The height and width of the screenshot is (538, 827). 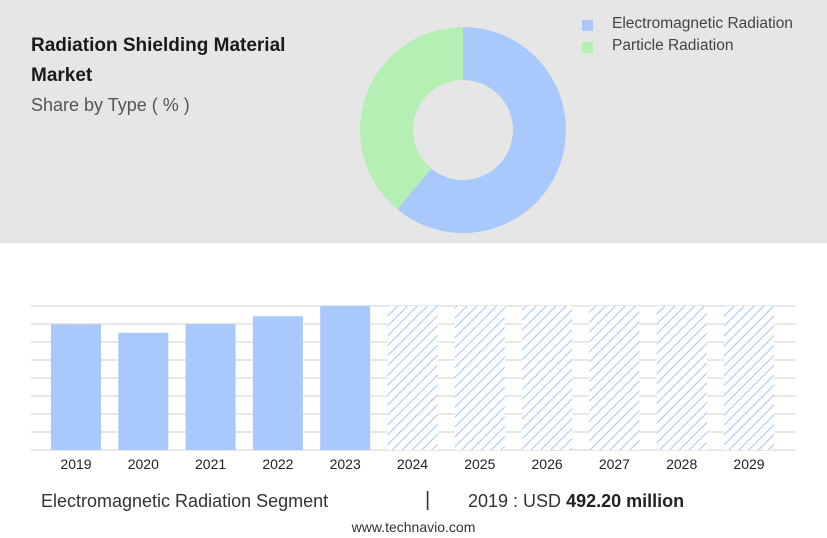 I want to click on footer-value-prefix: 2019 : USD, so click(x=515, y=501).